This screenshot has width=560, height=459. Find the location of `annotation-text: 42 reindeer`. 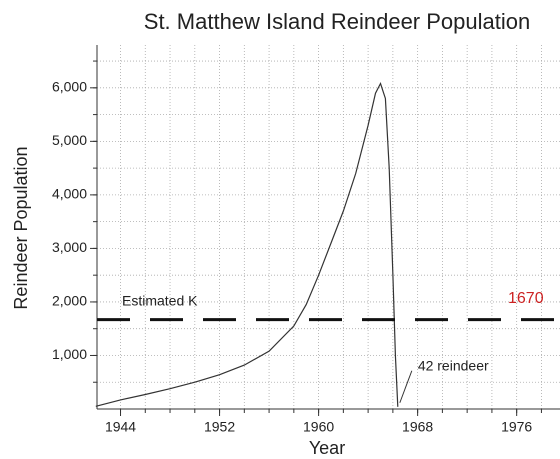

annotation-text: 42 reindeer is located at coordinates (453, 365).